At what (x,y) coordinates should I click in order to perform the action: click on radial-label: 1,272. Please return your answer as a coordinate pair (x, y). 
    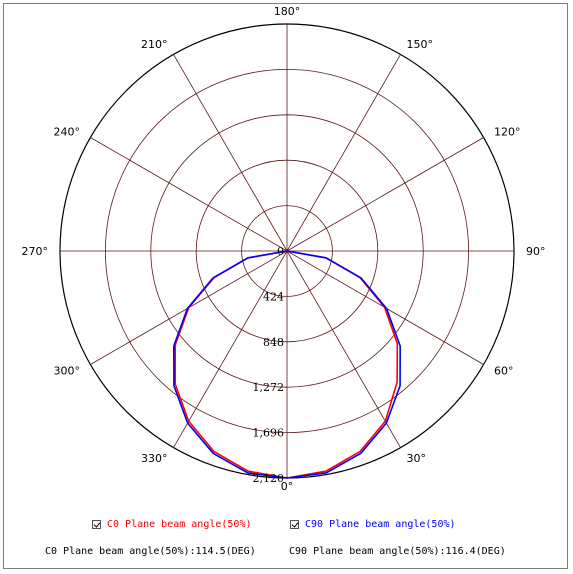
    Looking at the image, I should click on (269, 387).